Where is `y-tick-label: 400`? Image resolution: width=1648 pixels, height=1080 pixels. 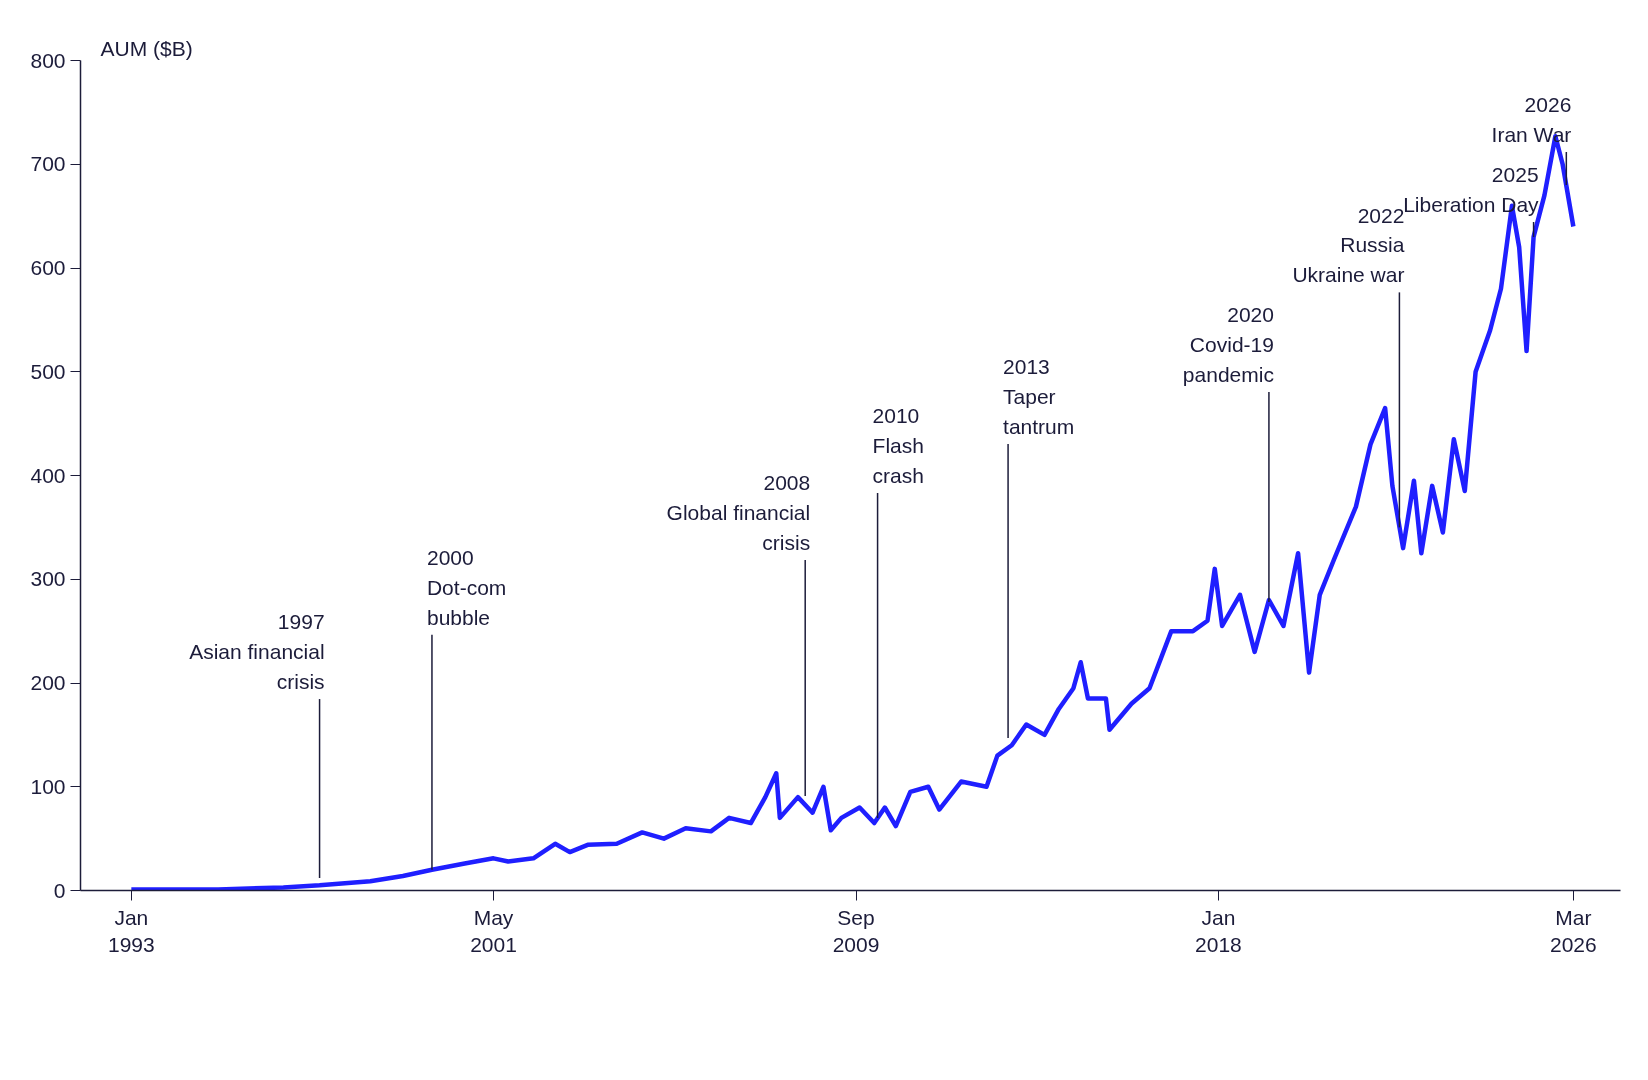
y-tick-label: 400 is located at coordinates (48, 475).